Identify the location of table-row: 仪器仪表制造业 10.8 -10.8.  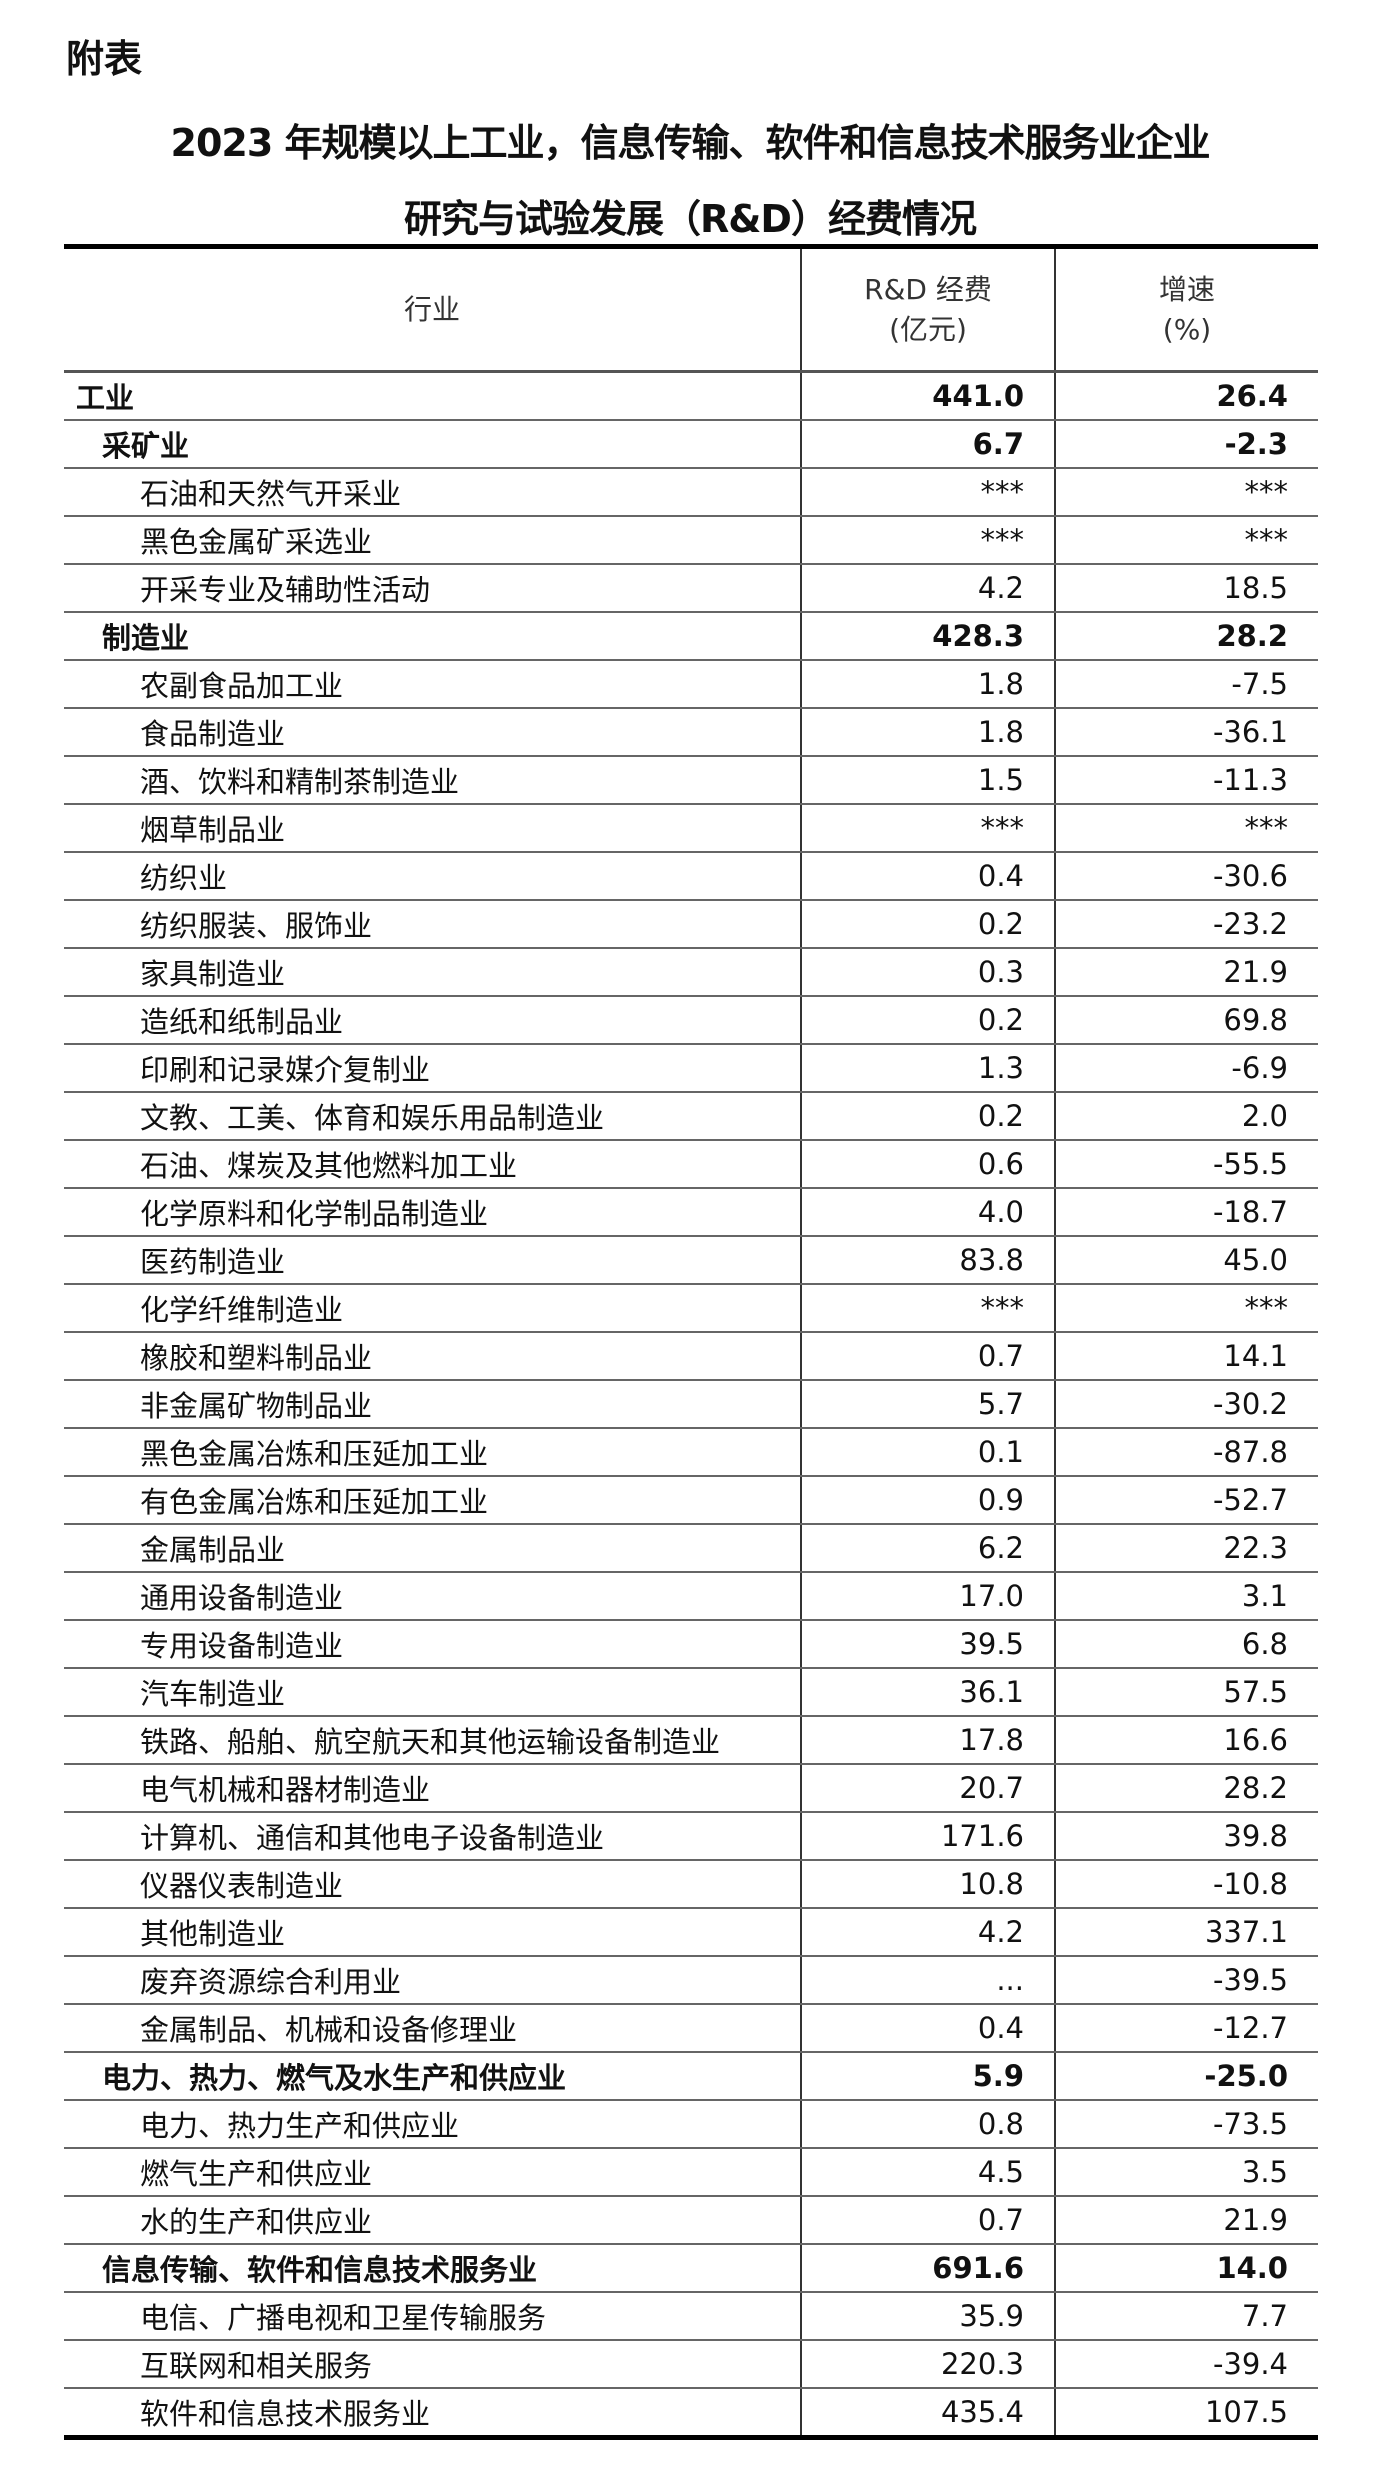
(691, 1884).